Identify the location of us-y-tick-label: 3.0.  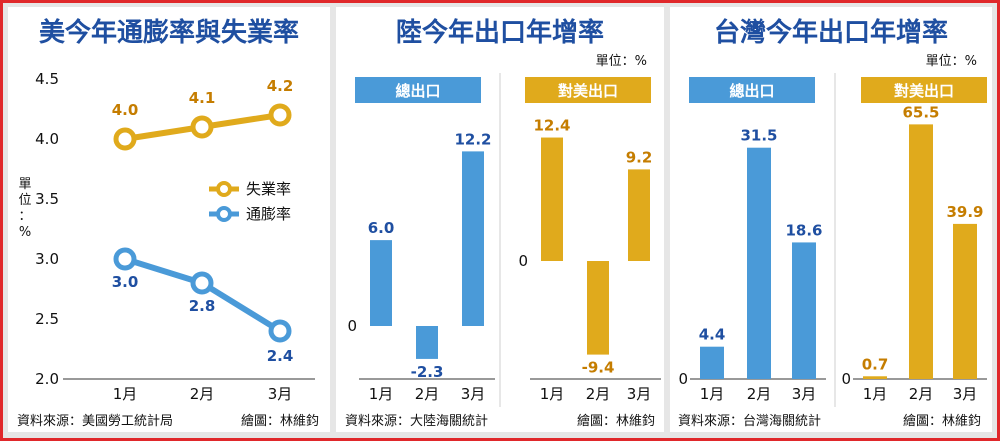
(47, 259).